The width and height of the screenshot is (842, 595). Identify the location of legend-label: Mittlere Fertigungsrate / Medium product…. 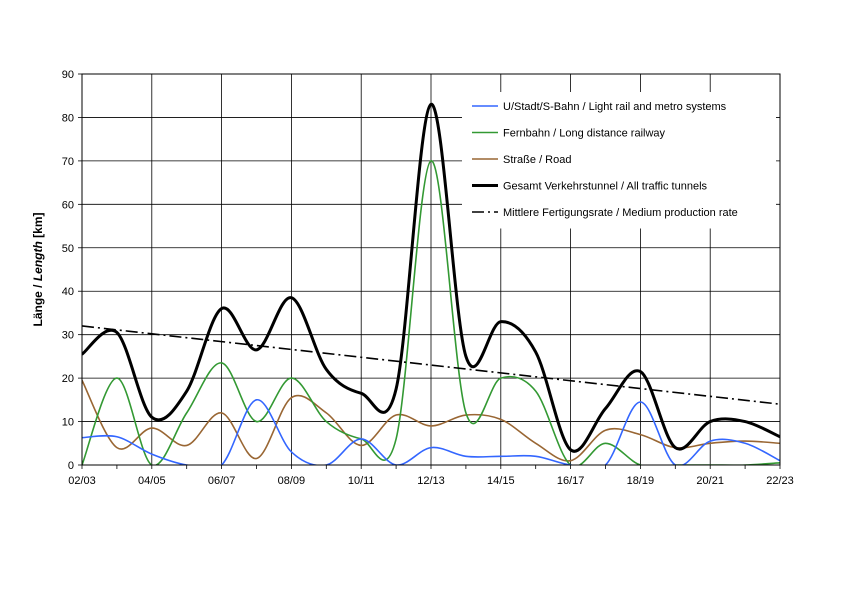
(620, 213).